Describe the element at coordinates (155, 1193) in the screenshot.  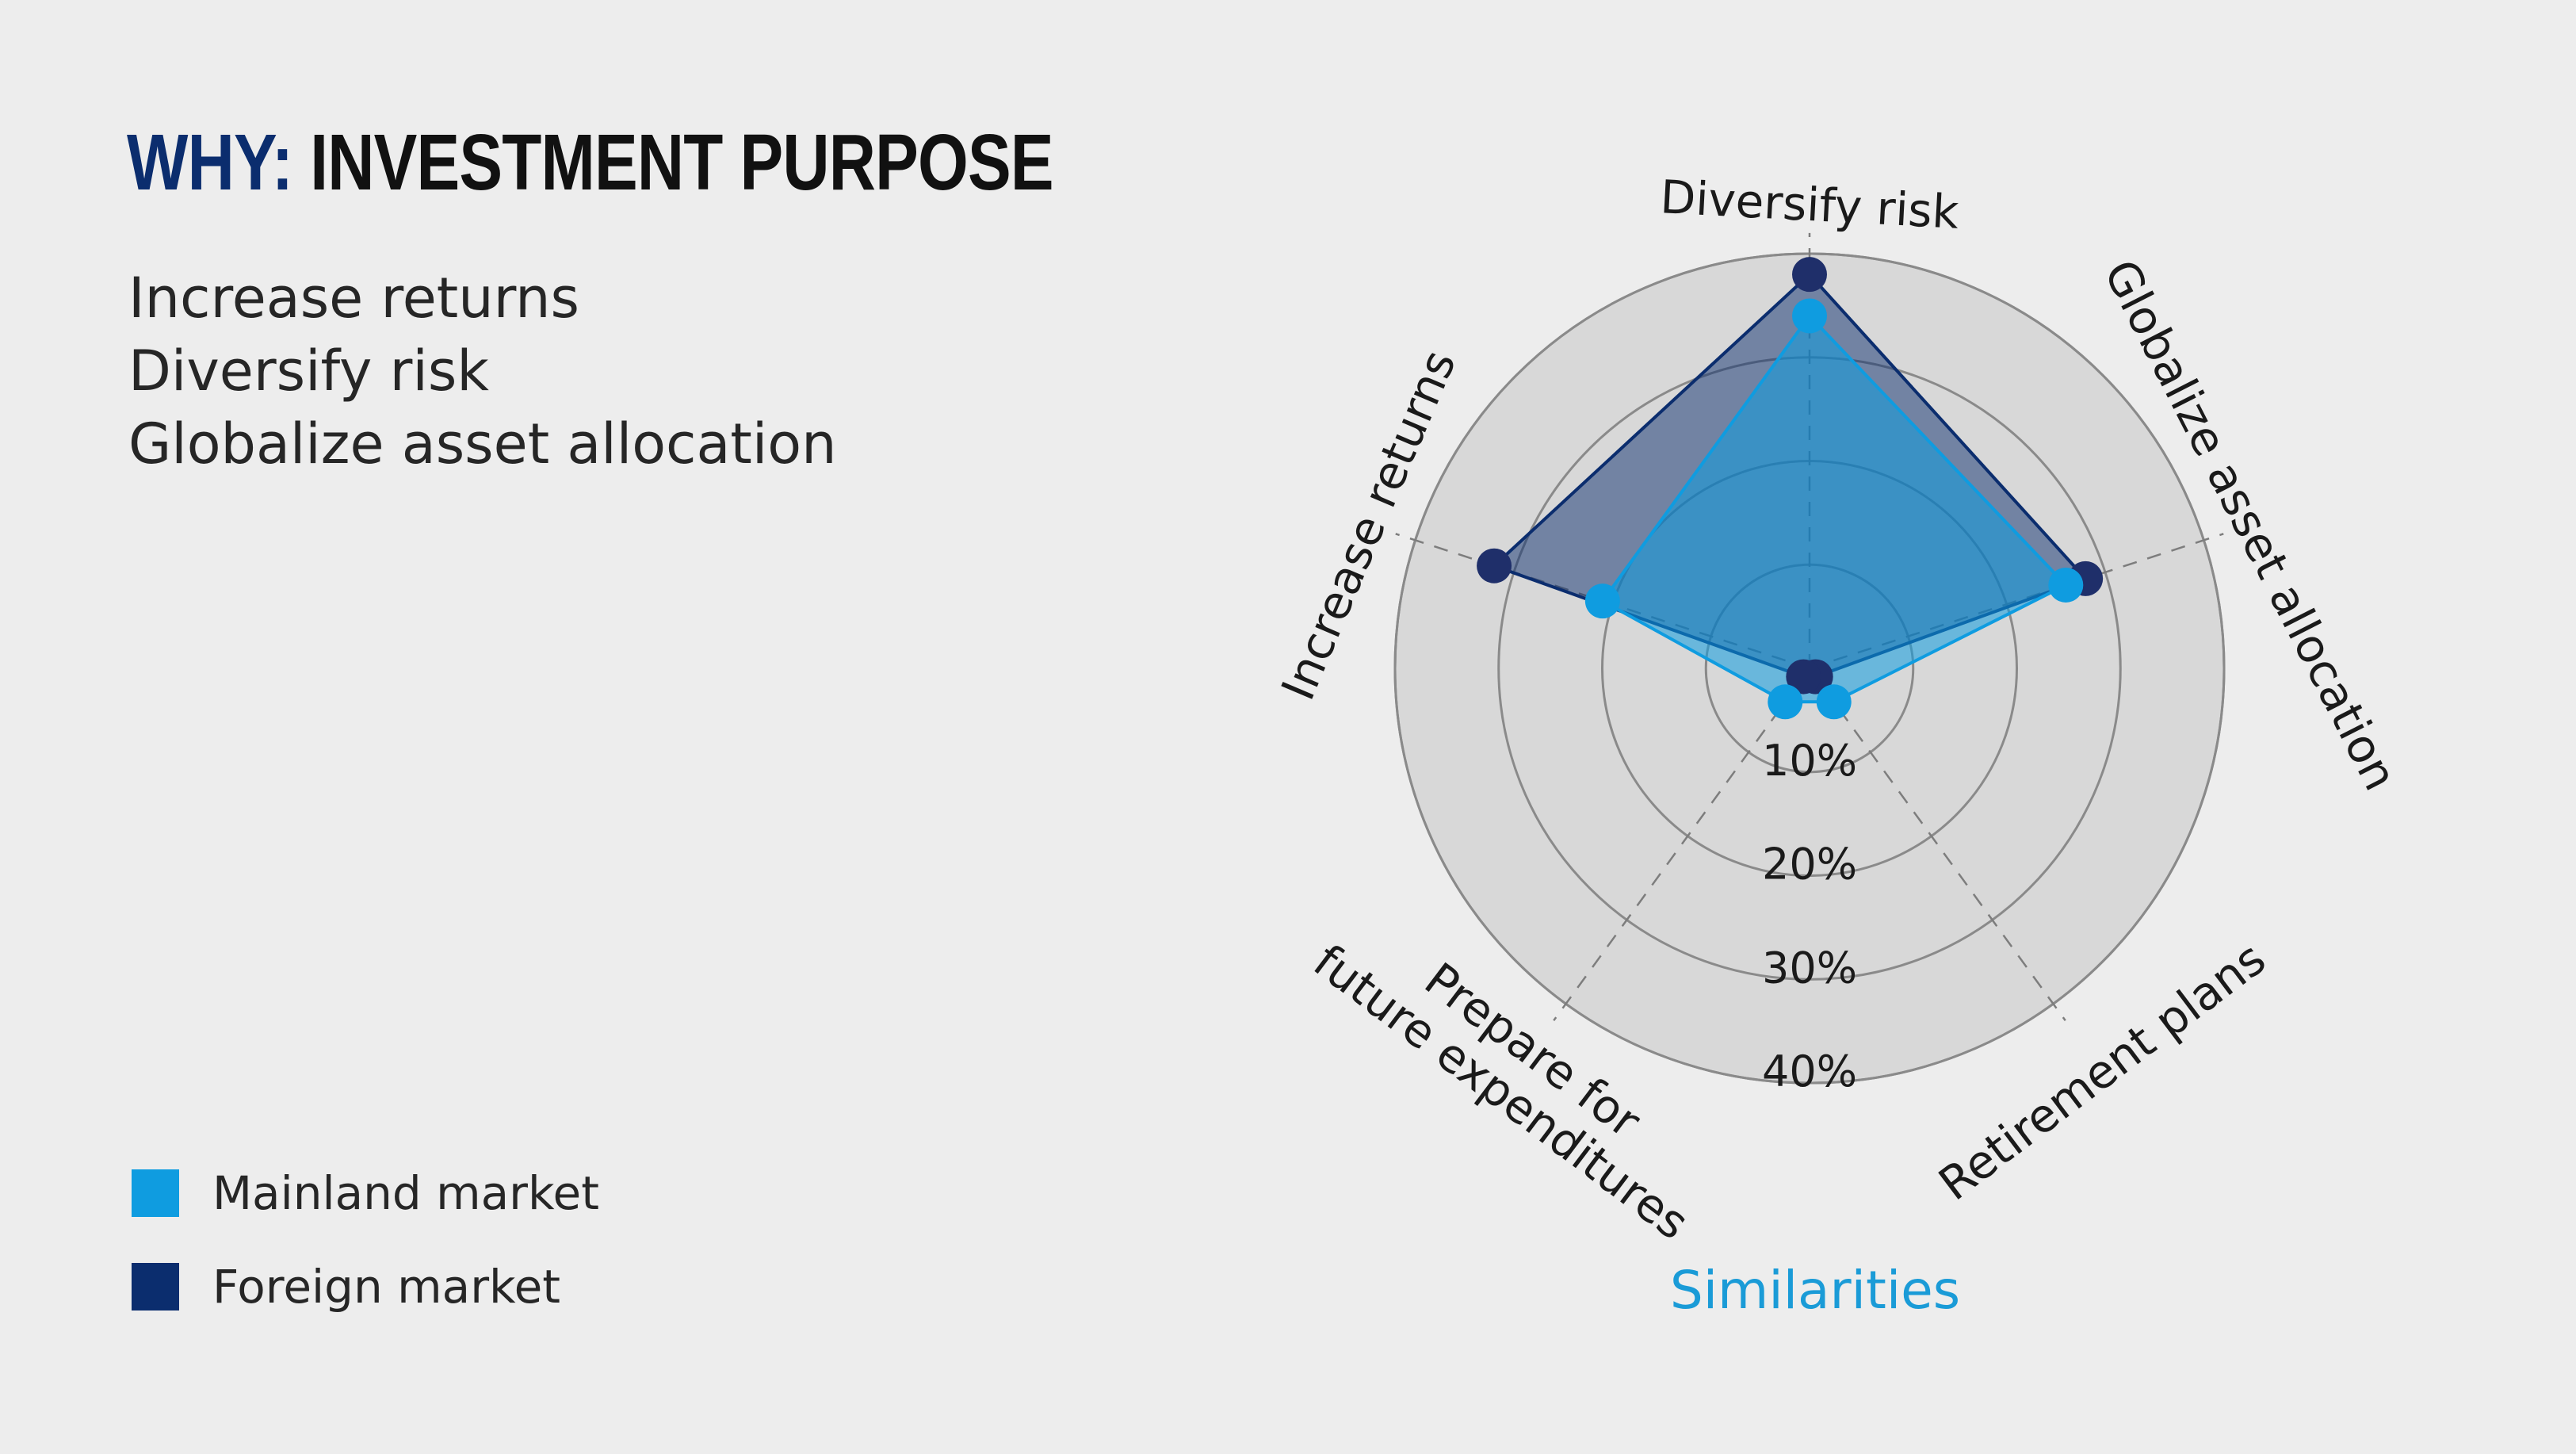
I see `legend-swatch-mainland` at that location.